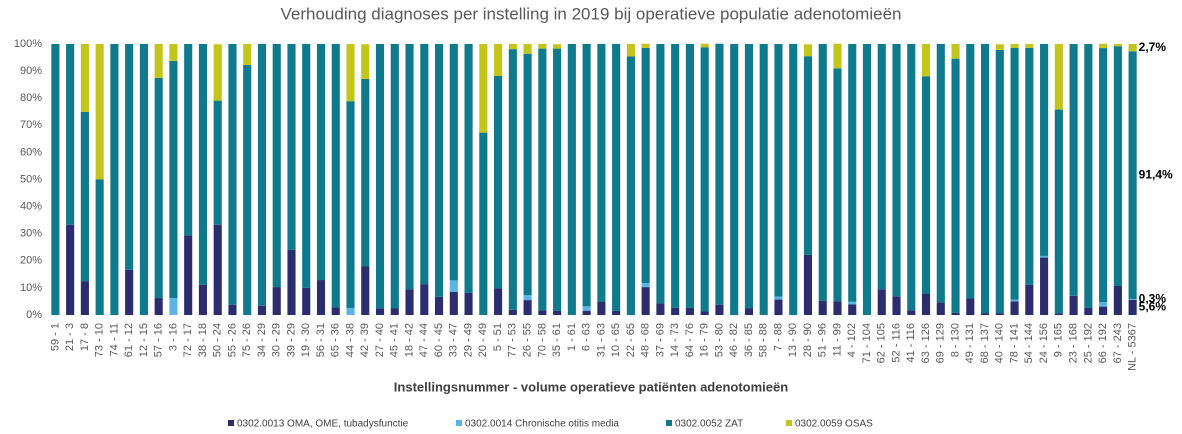 Image resolution: width=1182 pixels, height=434 pixels. What do you see at coordinates (616, 340) in the screenshot?
I see `x-tick-label: 10 - 65` at bounding box center [616, 340].